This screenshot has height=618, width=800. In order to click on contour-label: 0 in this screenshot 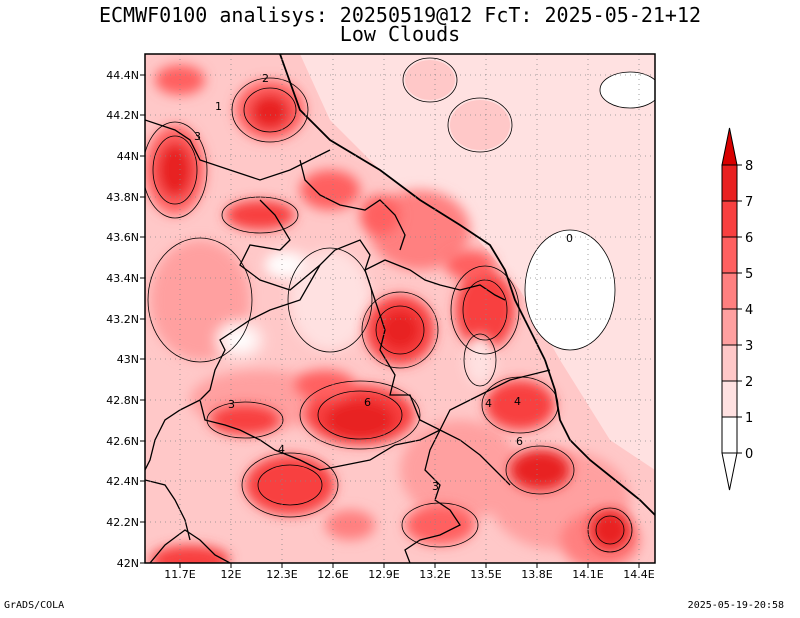, I will do `click(569, 238)`.